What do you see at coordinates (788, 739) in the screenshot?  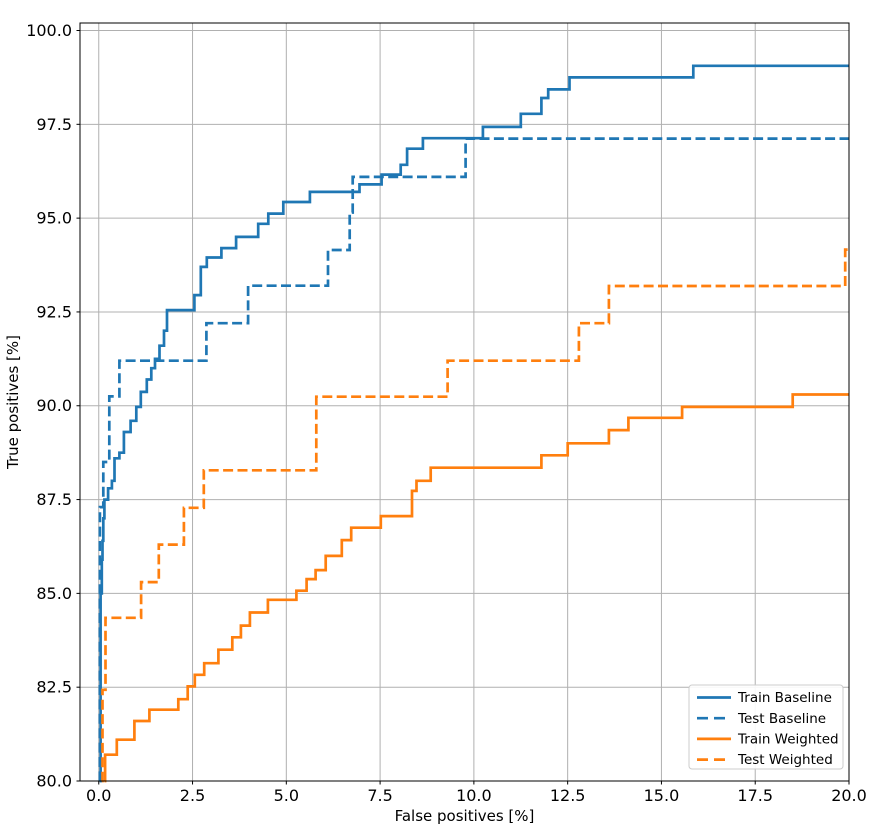 I see `legend-label-train-weighted: Train Weighted` at bounding box center [788, 739].